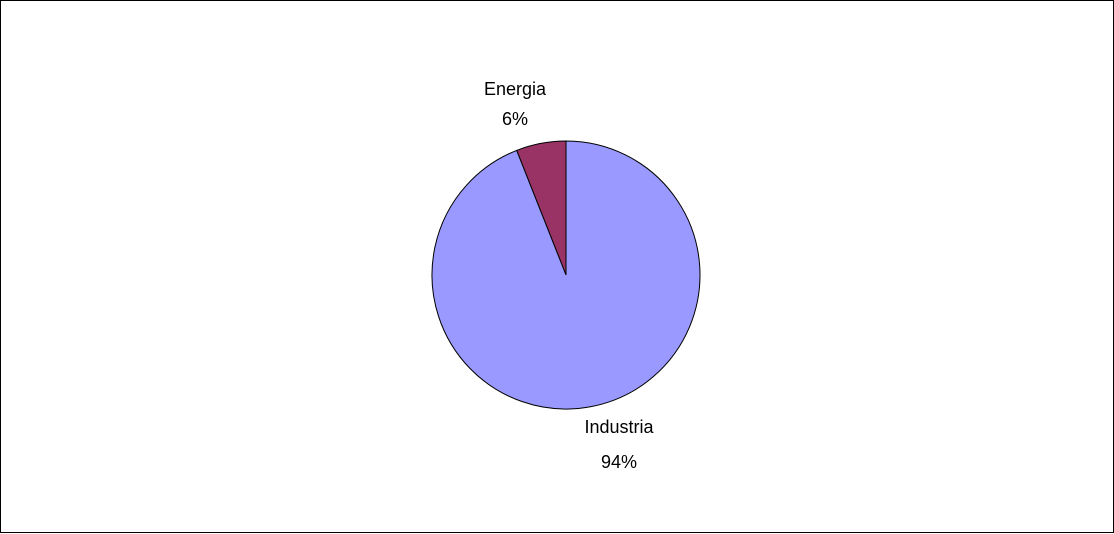  Describe the element at coordinates (619, 427) in the screenshot. I see `slice-label-industria-name: Industria` at that location.